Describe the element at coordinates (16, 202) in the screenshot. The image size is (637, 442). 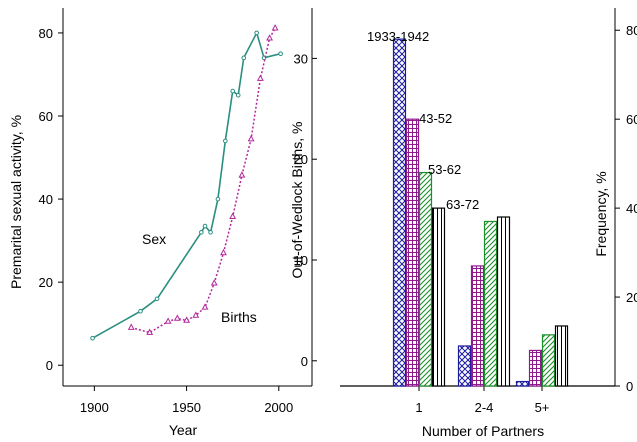
I see `left-y-axis-title: Premarital sexual activity, %` at that location.